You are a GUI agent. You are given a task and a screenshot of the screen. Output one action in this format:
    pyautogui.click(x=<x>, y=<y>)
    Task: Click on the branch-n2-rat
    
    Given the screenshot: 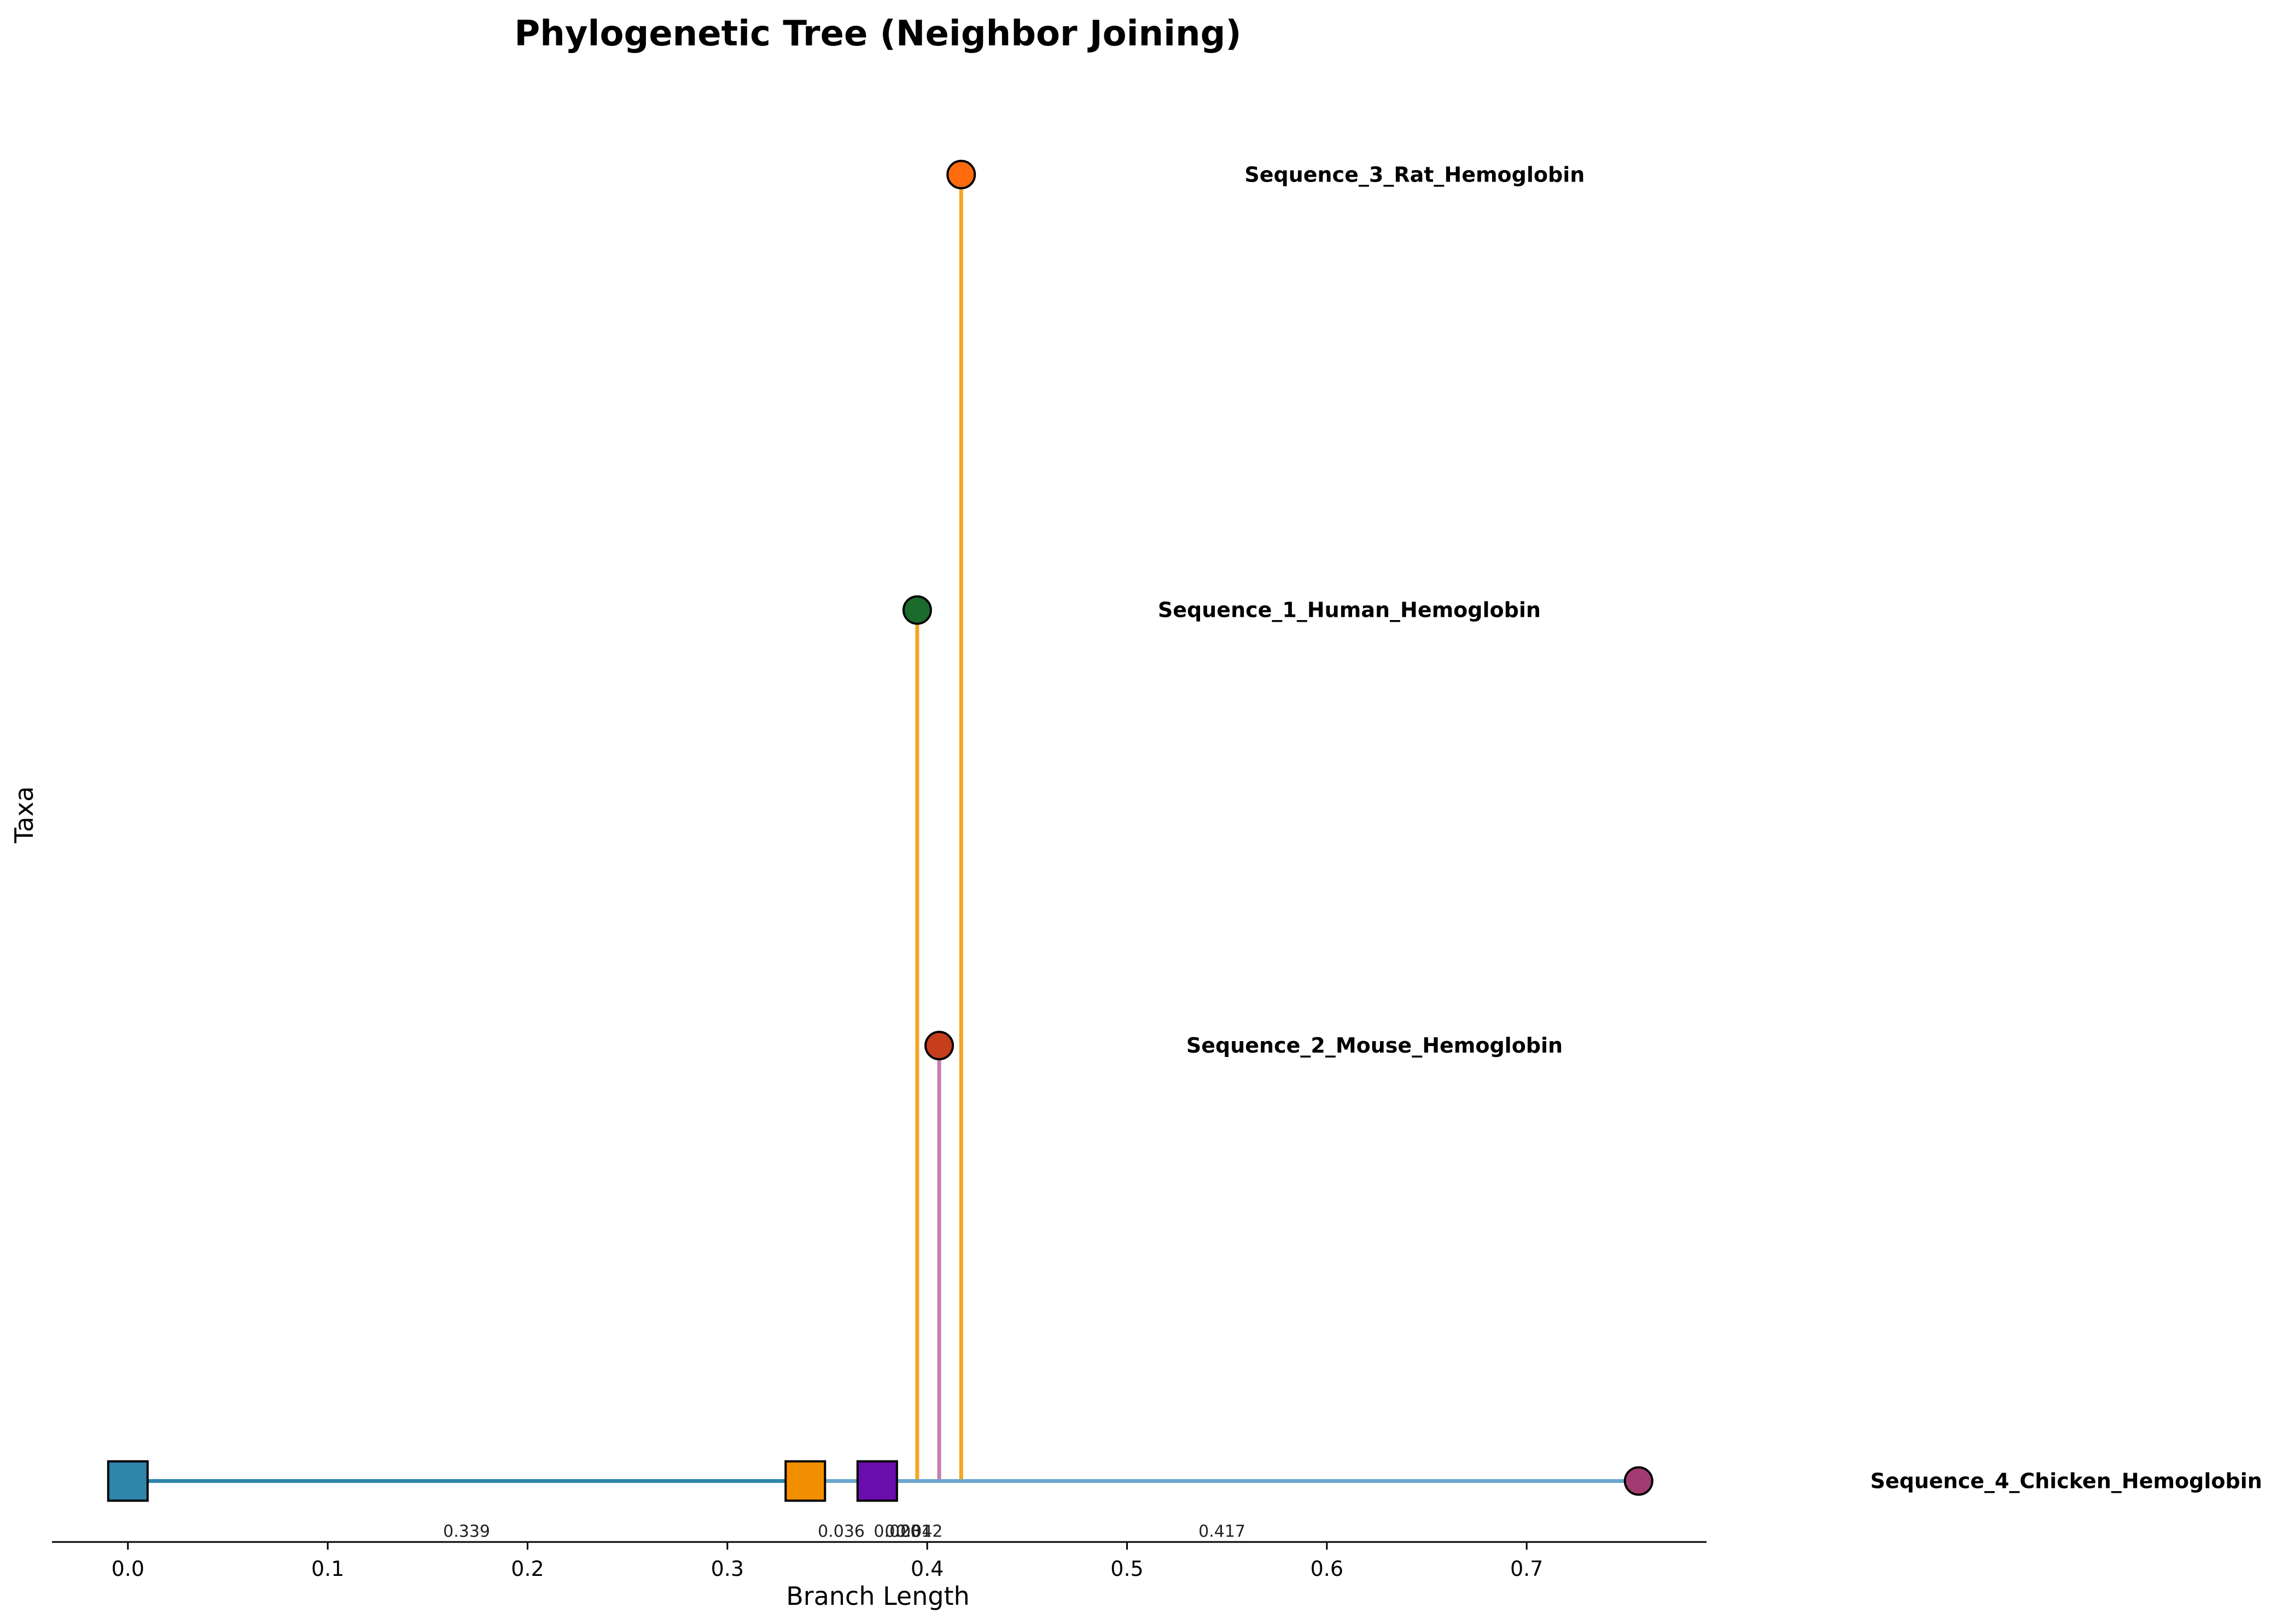 What is the action you would take?
    pyautogui.click(x=920, y=828)
    